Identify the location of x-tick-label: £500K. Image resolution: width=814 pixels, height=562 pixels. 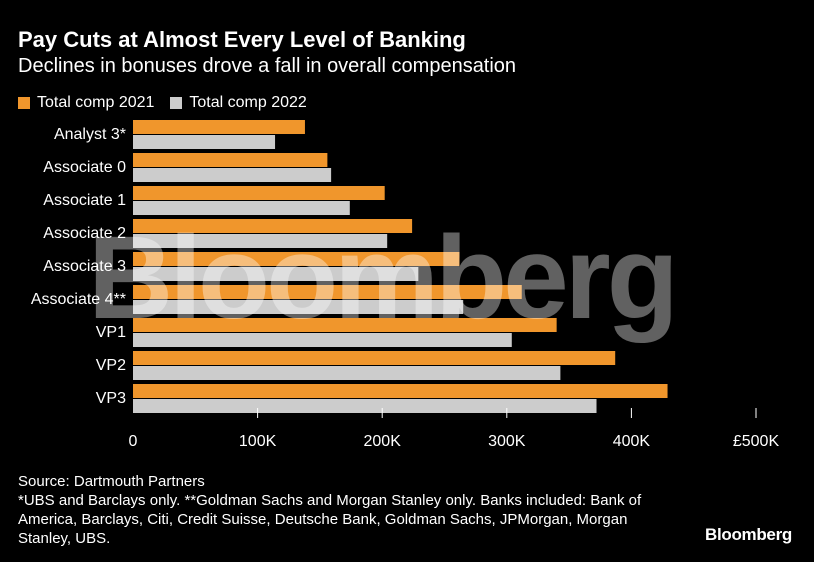
(756, 441).